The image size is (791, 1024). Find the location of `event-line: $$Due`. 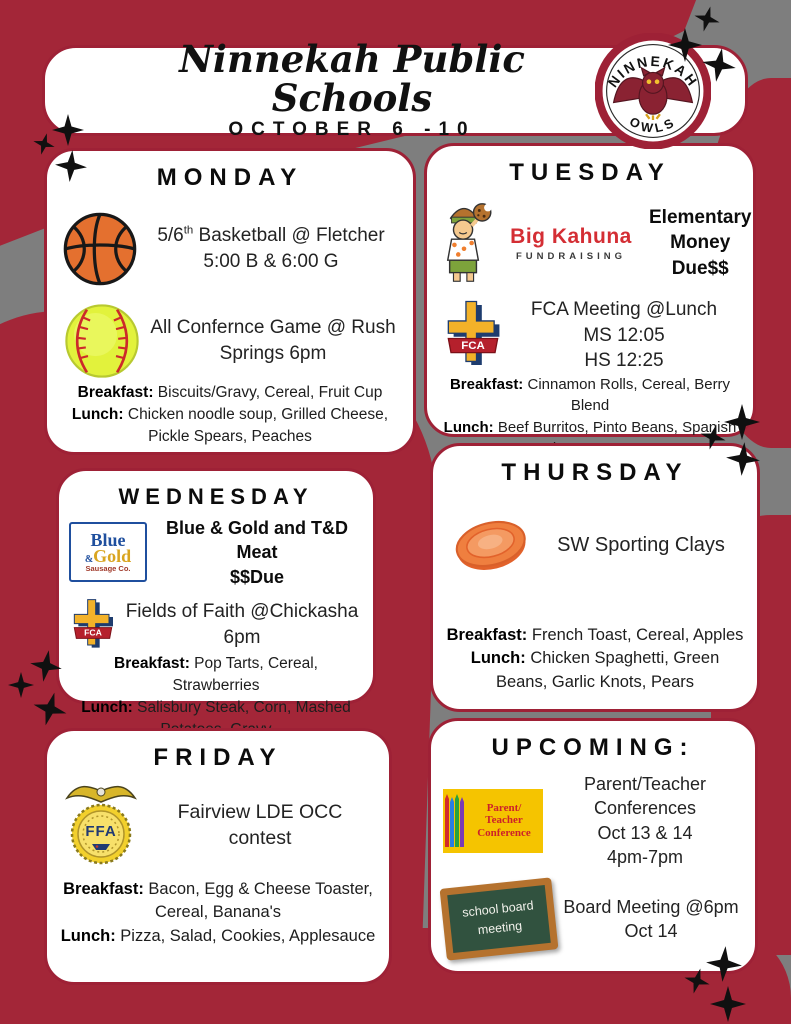

event-line: $$Due is located at coordinates (257, 576).